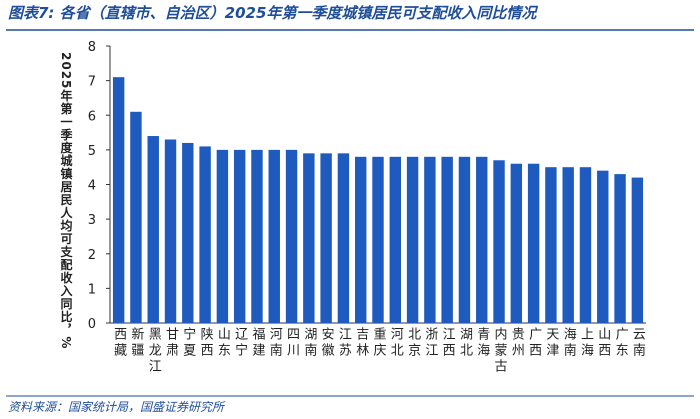 This screenshot has height=419, width=700. What do you see at coordinates (92, 220) in the screenshot?
I see `y-tick-label: 3` at bounding box center [92, 220].